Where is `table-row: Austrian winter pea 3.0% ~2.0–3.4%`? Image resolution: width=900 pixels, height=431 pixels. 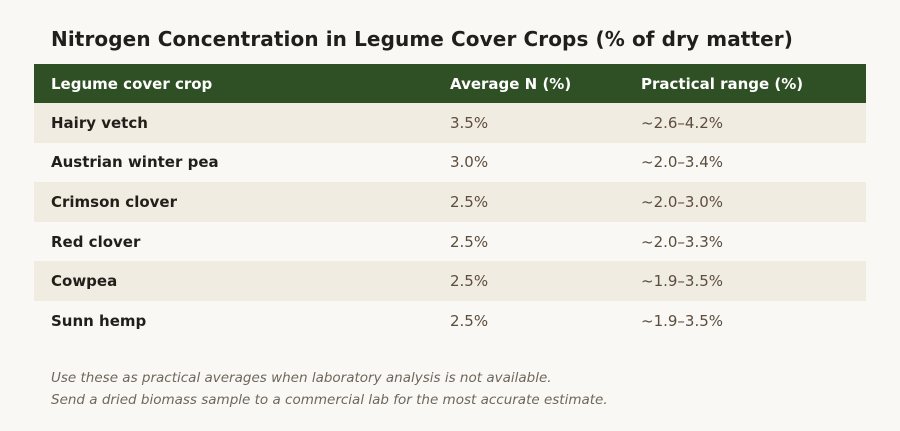
table-row: Austrian winter pea 3.0% ~2.0–3.4% is located at coordinates (450, 163).